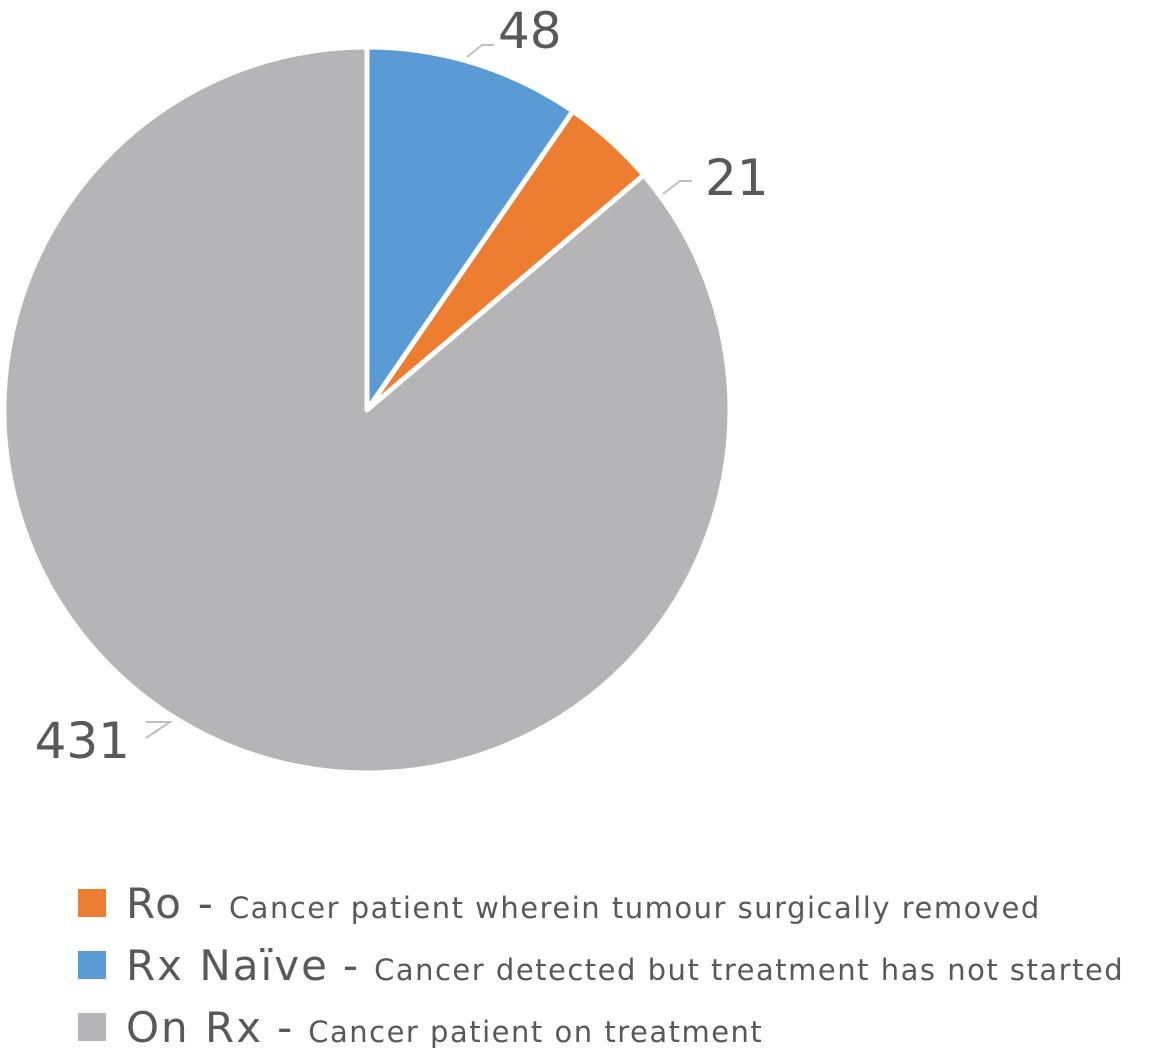 The height and width of the screenshot is (1050, 1161). Describe the element at coordinates (530, 31) in the screenshot. I see `data-label: 48` at that location.